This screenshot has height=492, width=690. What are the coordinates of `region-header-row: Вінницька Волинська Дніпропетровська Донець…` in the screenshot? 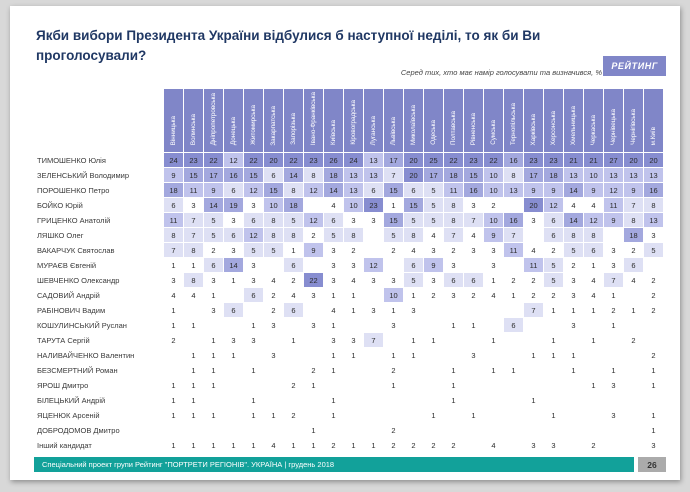 It's located at (349, 121).